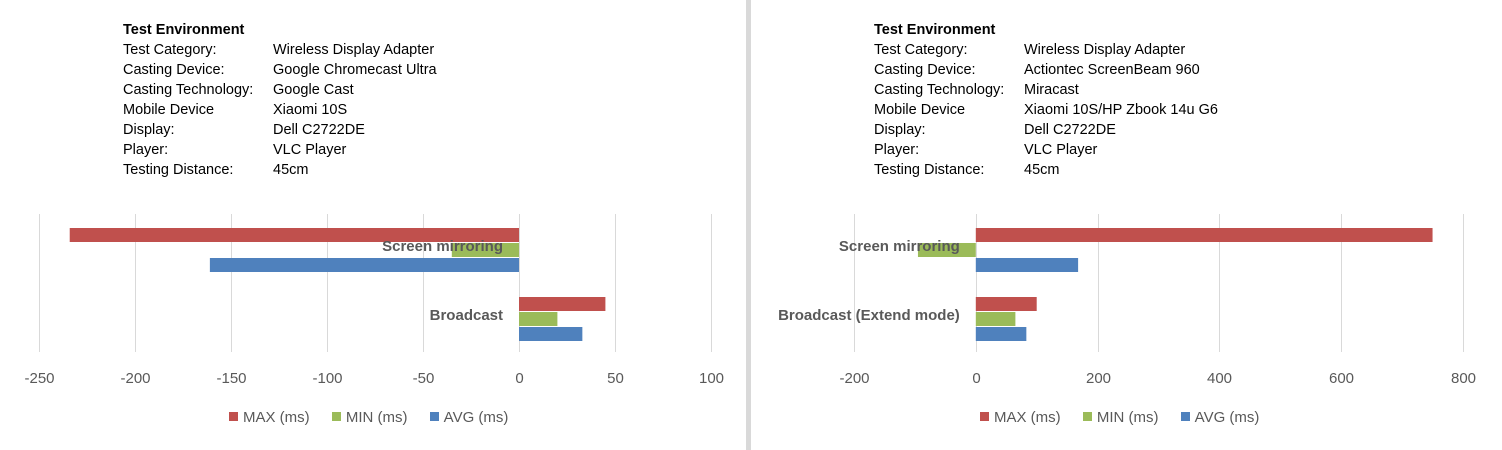 The width and height of the screenshot is (1502, 450). I want to click on env-row: Mobile Device Xiaomi 10S/HP Zbook 14u G6, so click(1046, 110).